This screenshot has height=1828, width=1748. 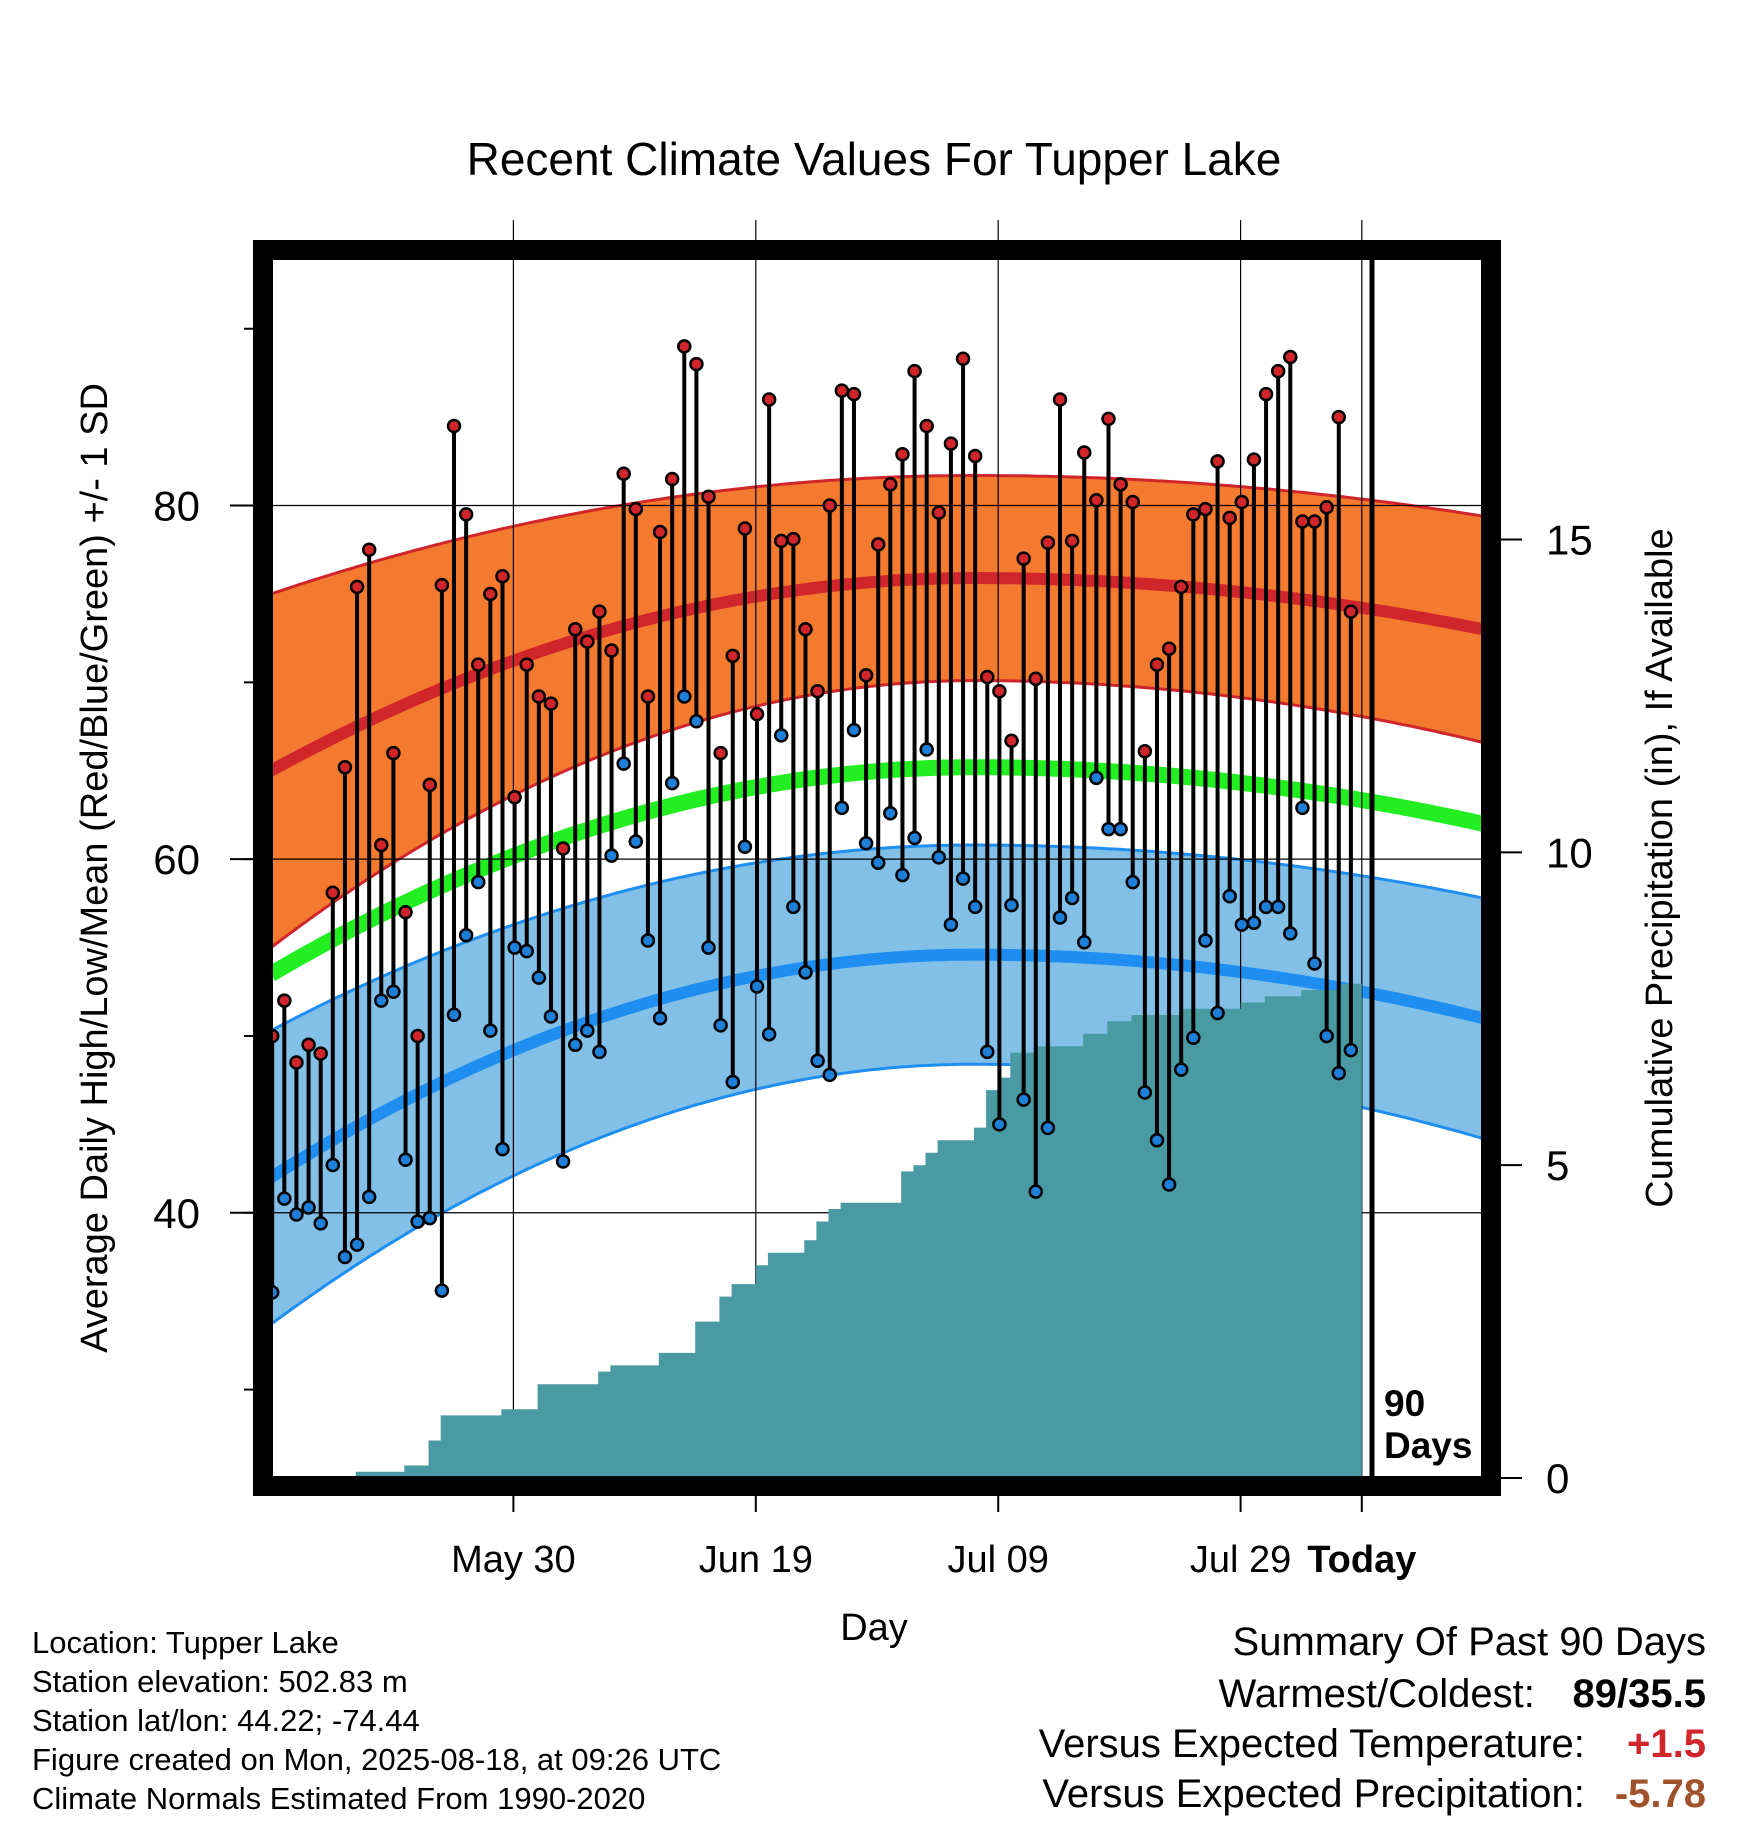 What do you see at coordinates (1428, 1424) in the screenshot?
I see `today-marker-label: 90 Days` at bounding box center [1428, 1424].